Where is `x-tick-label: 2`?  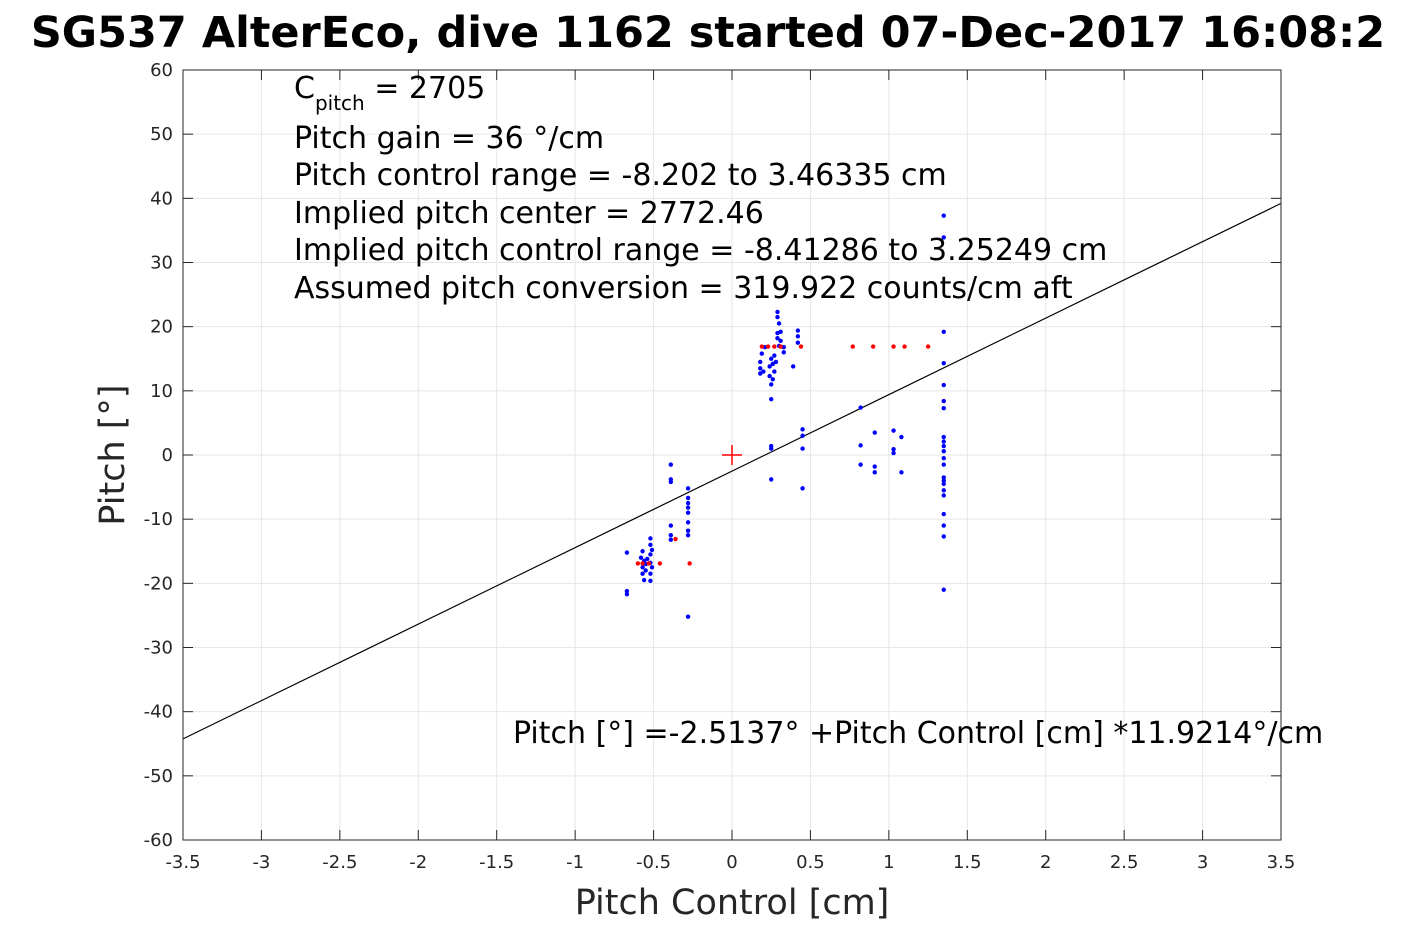
x-tick-label: 2 is located at coordinates (1045, 862).